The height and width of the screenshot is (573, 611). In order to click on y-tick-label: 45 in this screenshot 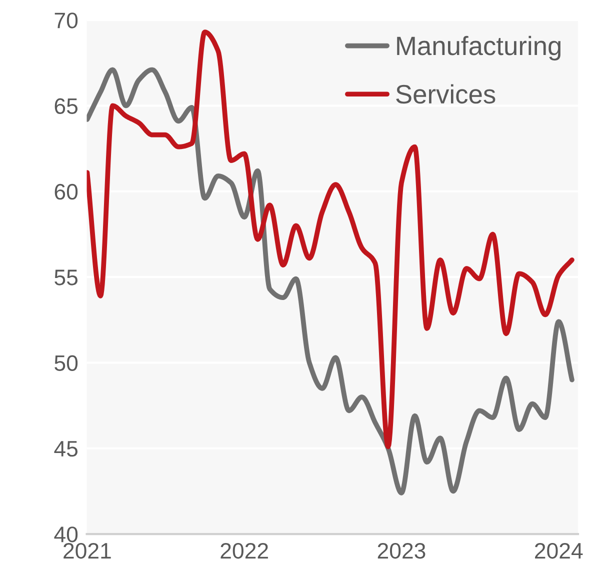, I will do `click(66, 449)`.